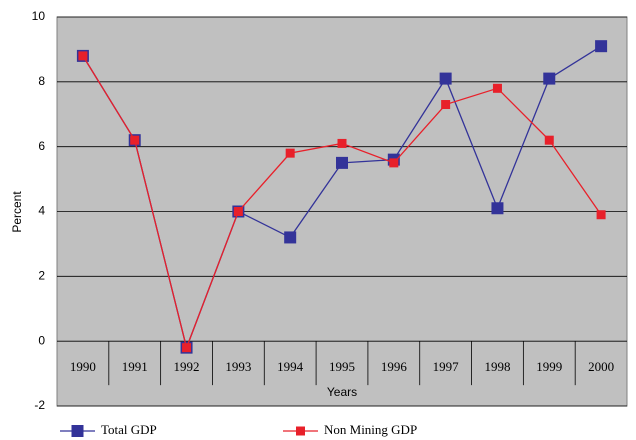 This screenshot has width=636, height=440. I want to click on y-tick-label: -2, so click(39, 405).